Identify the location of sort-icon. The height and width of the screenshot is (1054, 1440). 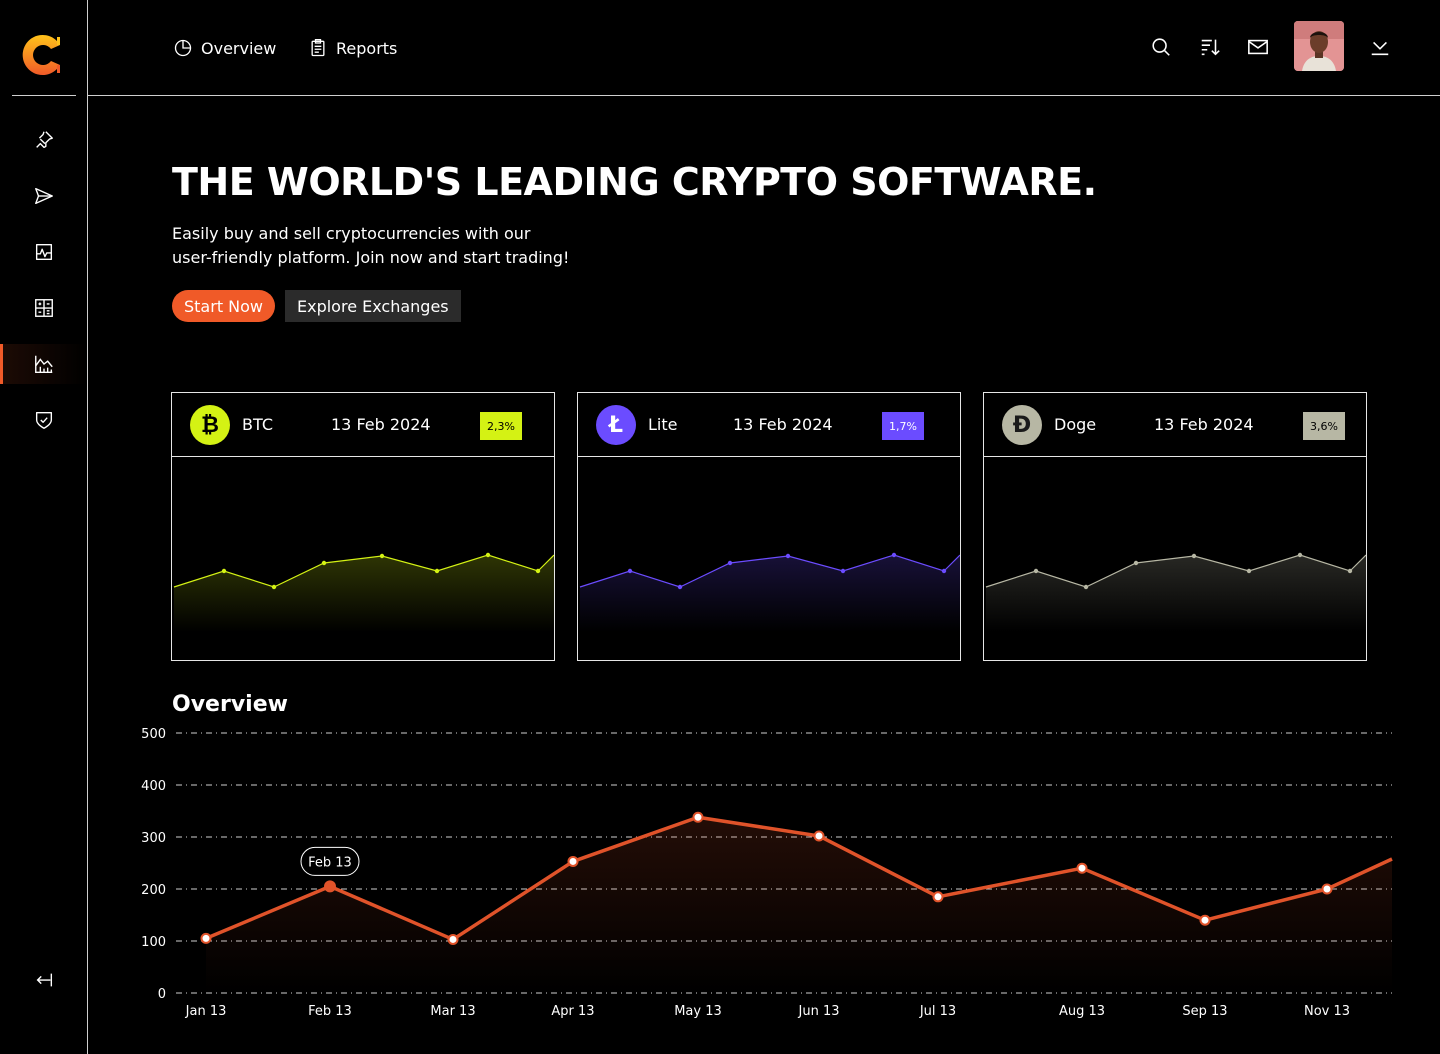
(1210, 47).